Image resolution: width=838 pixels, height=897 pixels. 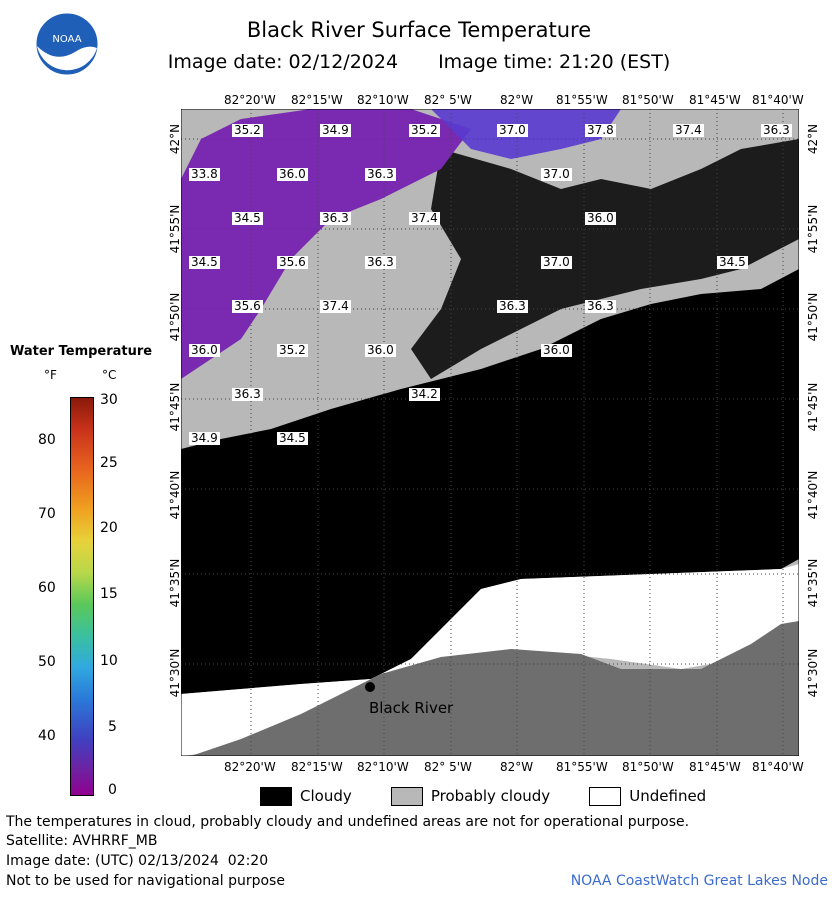 What do you see at coordinates (648, 100) in the screenshot?
I see `lon-label-top: 81°50'W` at bounding box center [648, 100].